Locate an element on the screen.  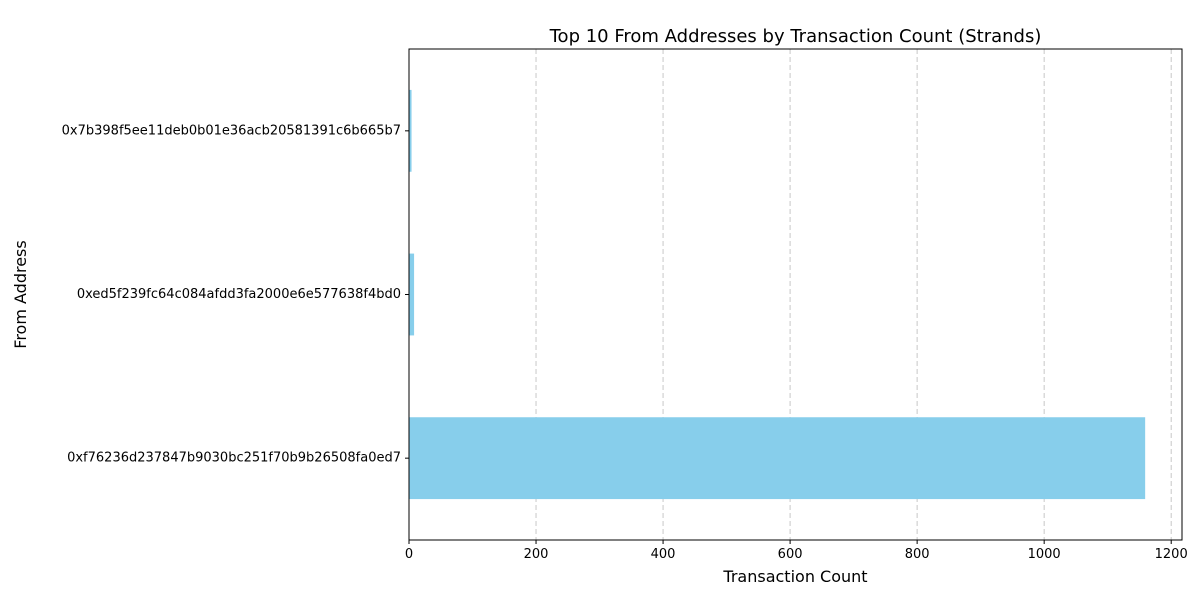
x-tick-label-0: 0 is located at coordinates (409, 554).